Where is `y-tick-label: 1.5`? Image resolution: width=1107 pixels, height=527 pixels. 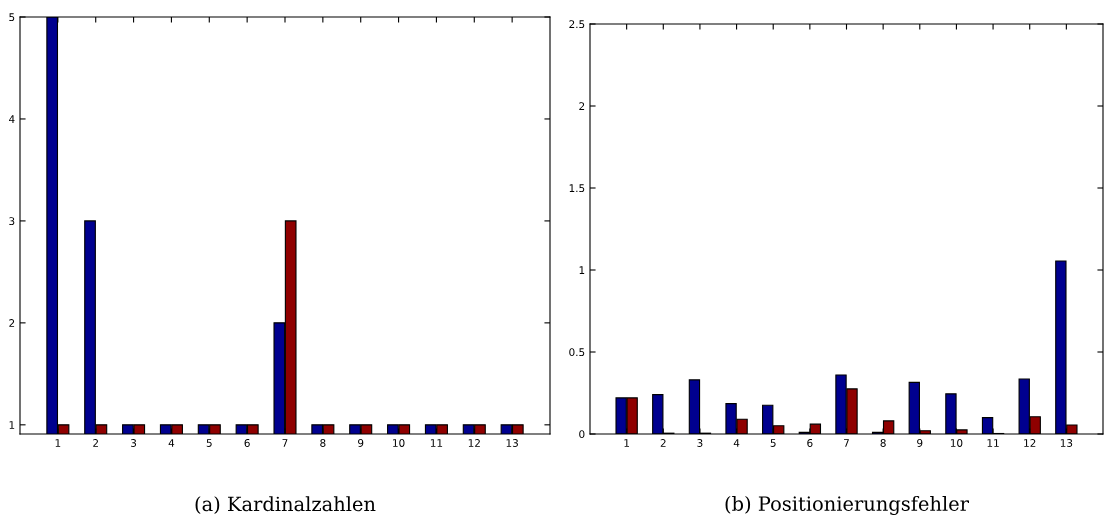 y-tick-label: 1.5 is located at coordinates (577, 188).